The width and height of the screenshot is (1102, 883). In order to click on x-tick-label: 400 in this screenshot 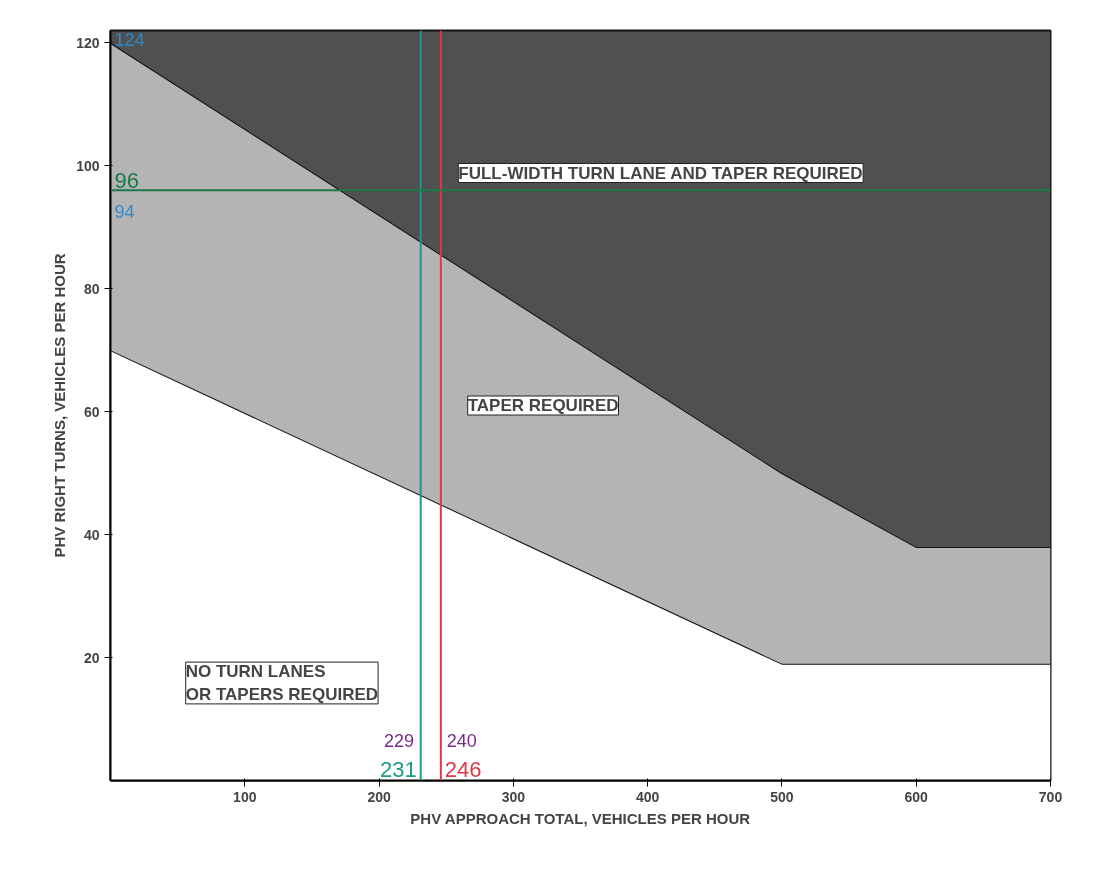, I will do `click(647, 796)`.